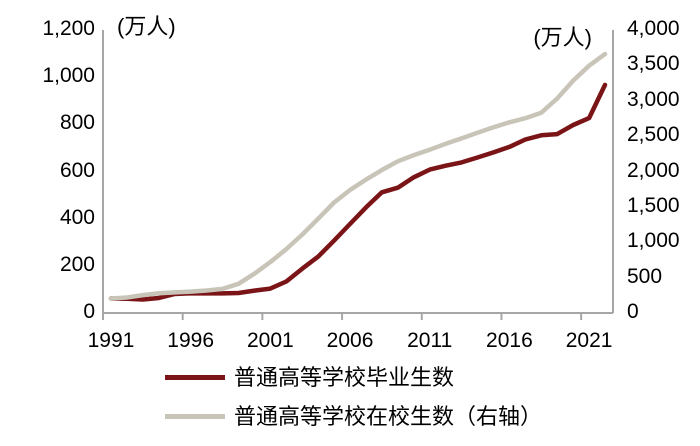 The image size is (700, 446). What do you see at coordinates (589, 340) in the screenshot?
I see `x-axis-tick-label: 2021` at bounding box center [589, 340].